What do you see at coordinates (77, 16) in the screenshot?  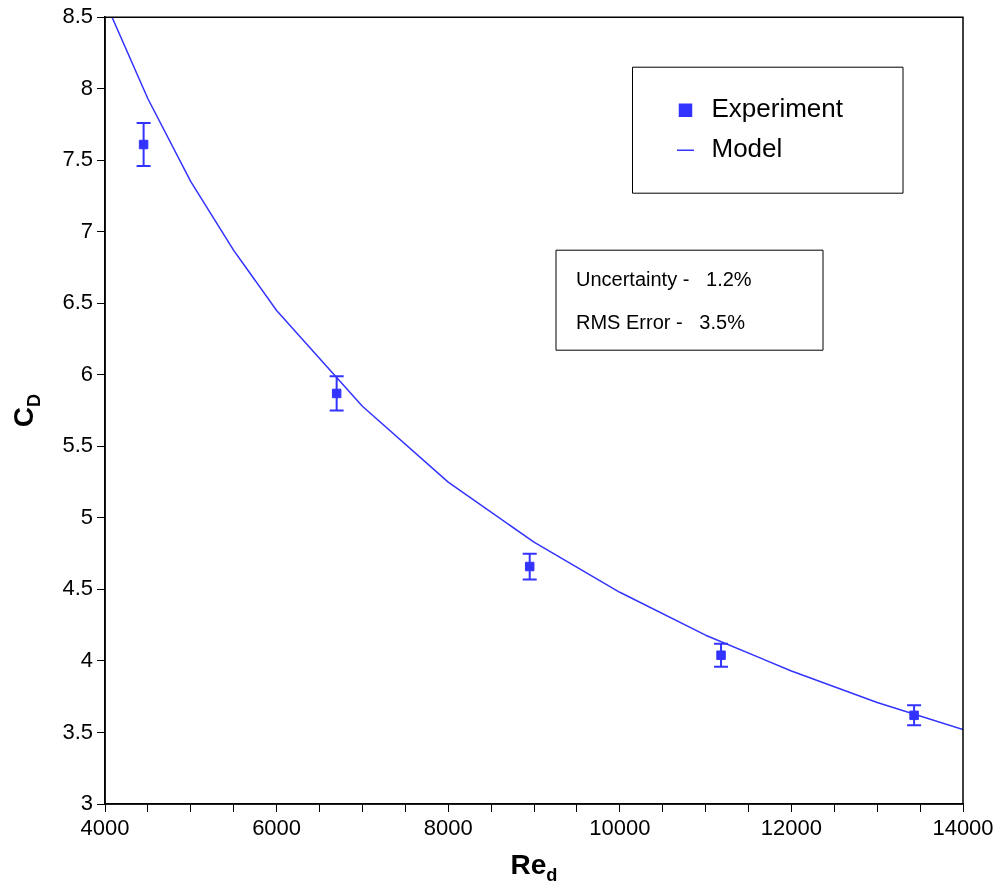 I see `y-tick-label: 8.5` at bounding box center [77, 16].